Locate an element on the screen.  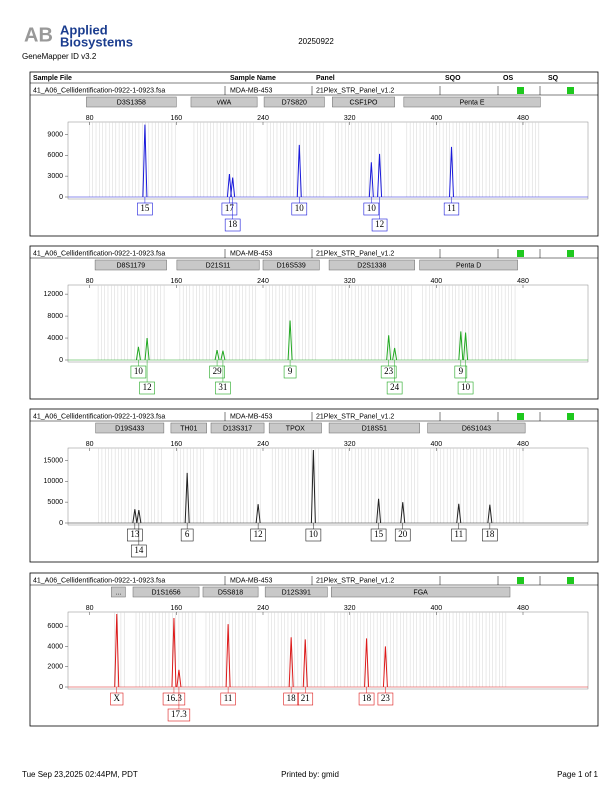
column-header: SQO is located at coordinates (453, 78).